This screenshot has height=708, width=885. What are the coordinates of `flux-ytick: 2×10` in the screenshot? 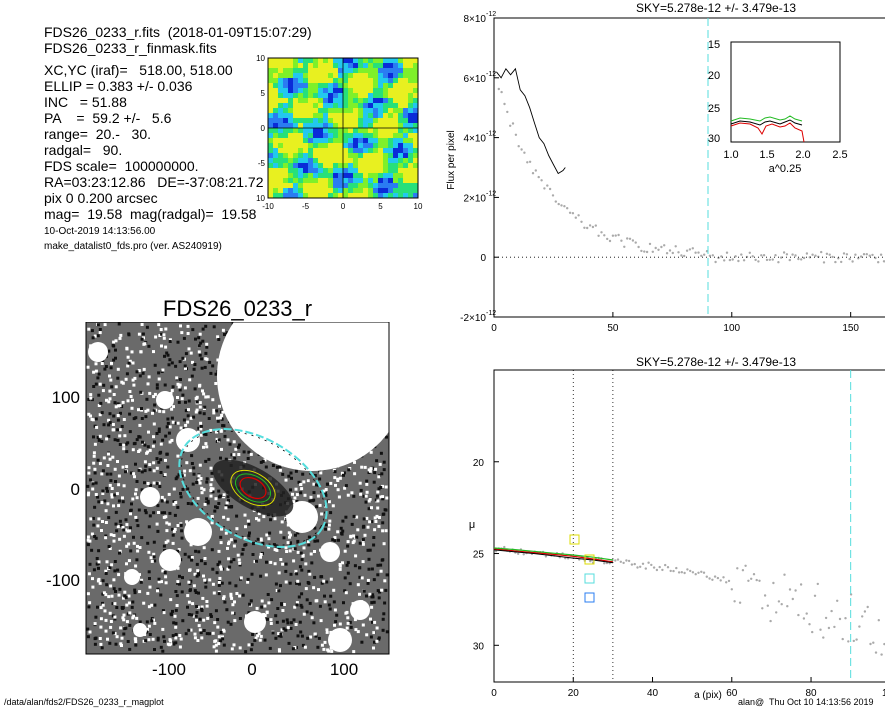 It's located at (474, 198).